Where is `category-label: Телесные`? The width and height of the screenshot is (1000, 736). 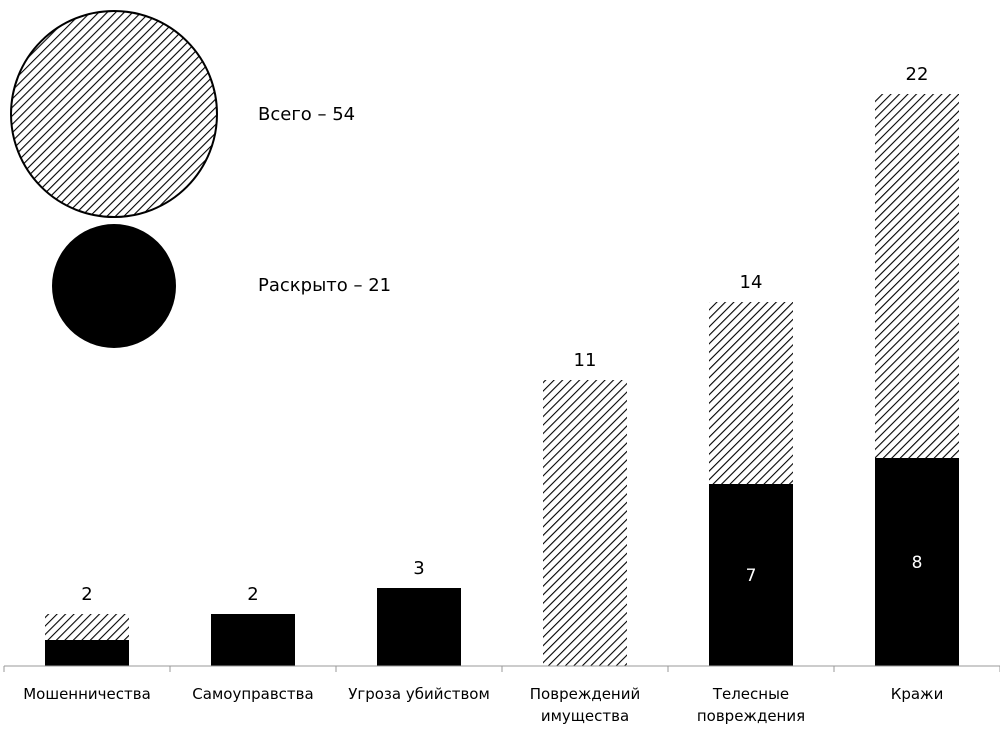
category-label: Телесные is located at coordinates (750, 694).